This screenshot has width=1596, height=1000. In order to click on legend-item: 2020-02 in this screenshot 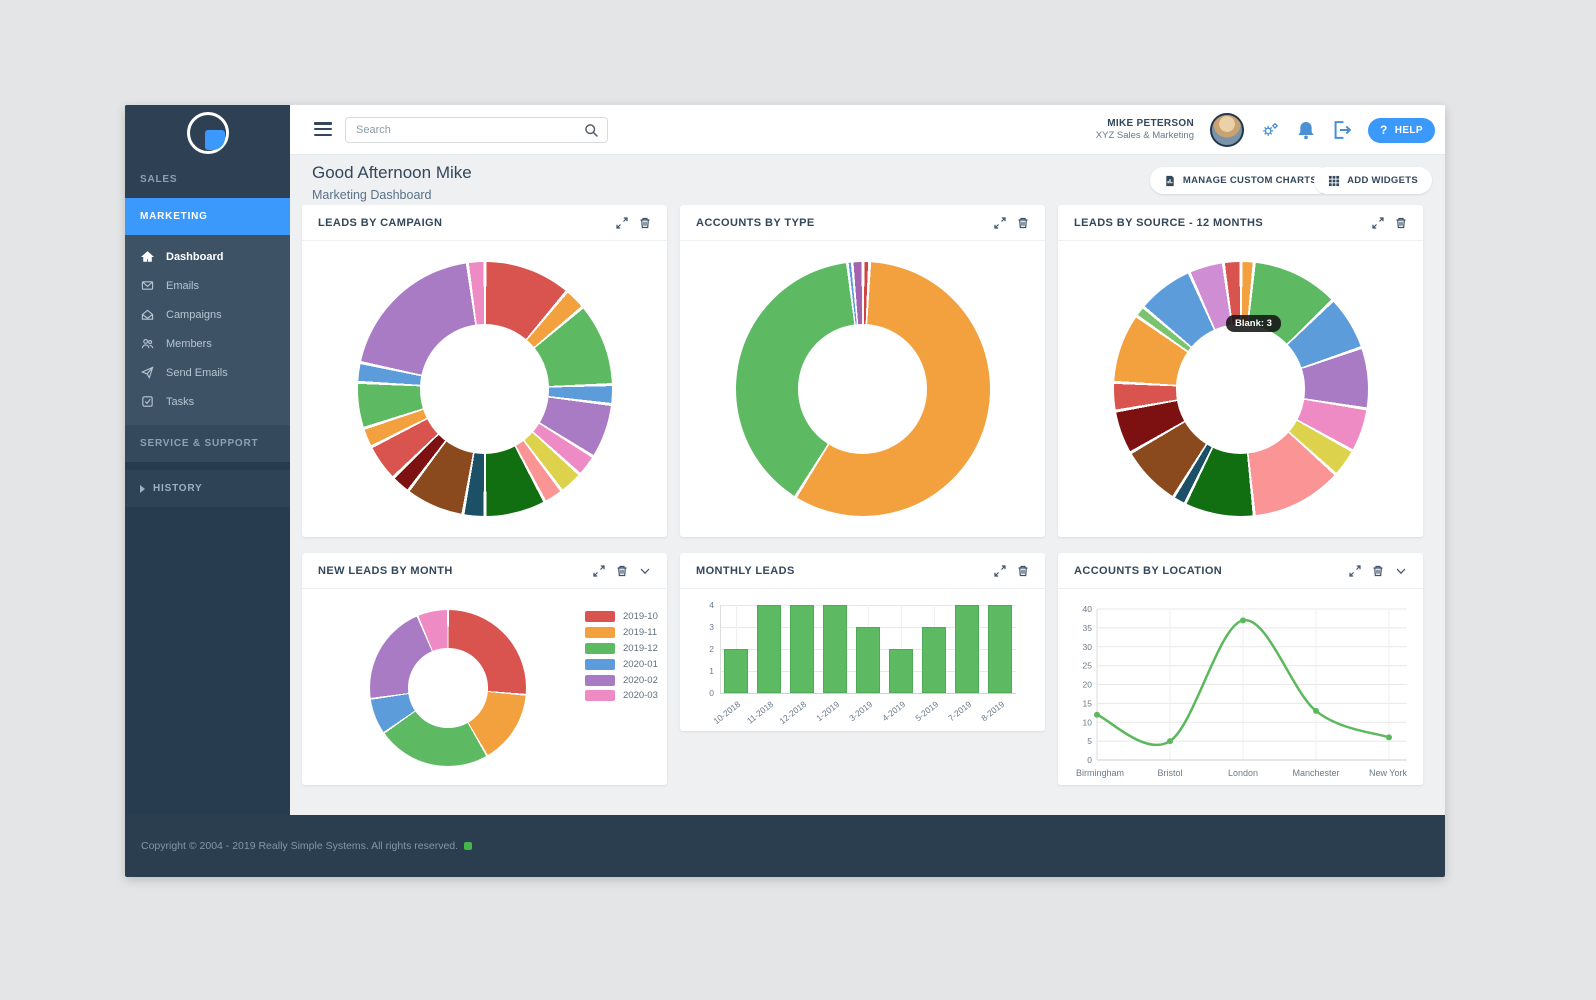, I will do `click(621, 680)`.